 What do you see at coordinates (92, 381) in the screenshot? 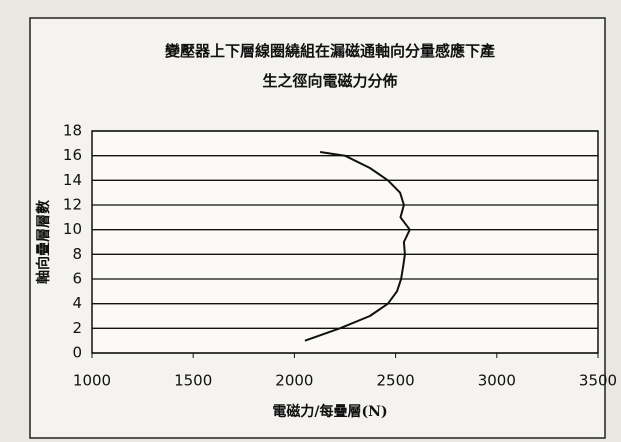
I see `x-tick-label: 1000` at bounding box center [92, 381].